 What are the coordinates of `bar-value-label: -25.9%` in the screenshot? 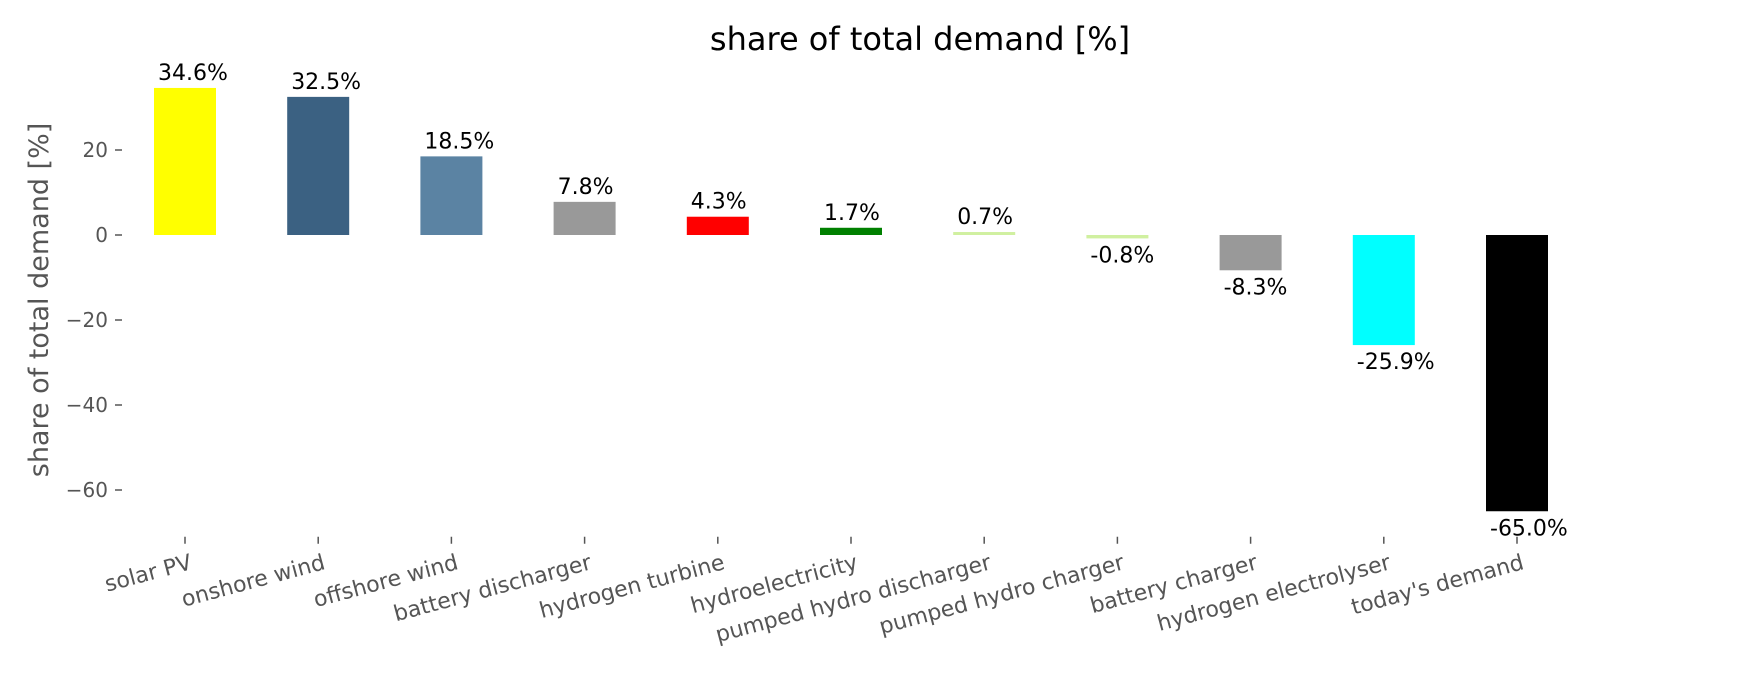 It's located at (1396, 362).